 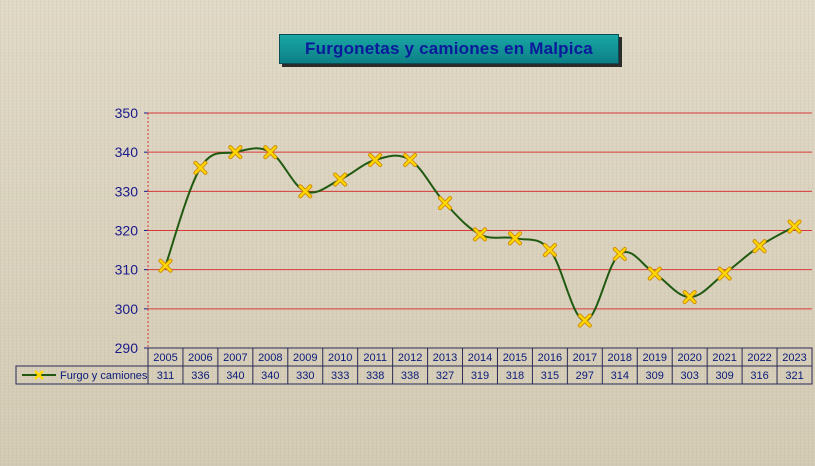 I want to click on x-tick-label: 2009, so click(x=305, y=358).